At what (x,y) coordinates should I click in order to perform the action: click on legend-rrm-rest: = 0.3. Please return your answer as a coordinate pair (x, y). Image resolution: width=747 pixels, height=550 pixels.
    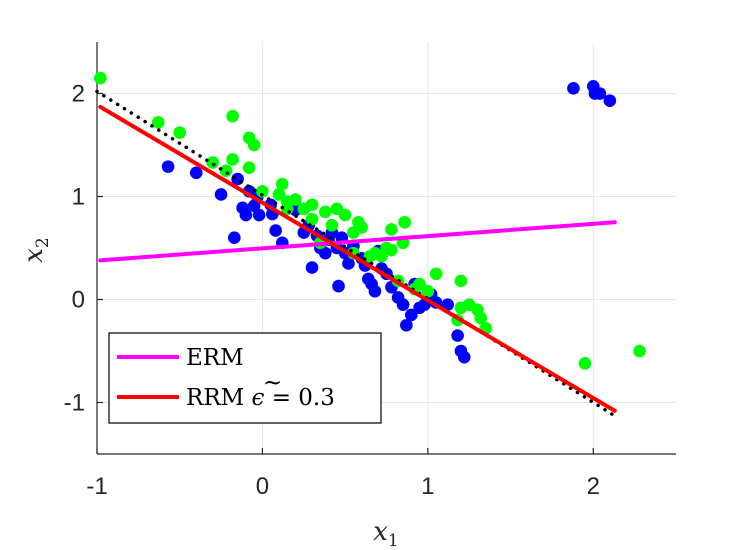
    Looking at the image, I should click on (299, 398).